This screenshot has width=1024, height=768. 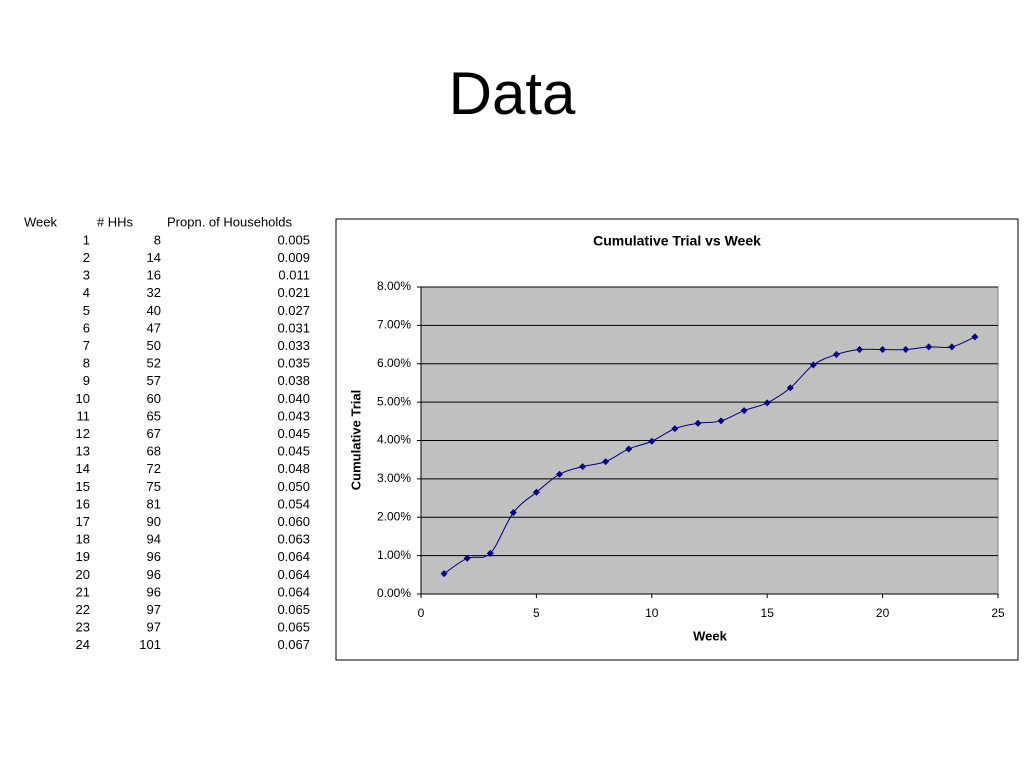 What do you see at coordinates (394, 478) in the screenshot?
I see `y-tick-label: 3.00%` at bounding box center [394, 478].